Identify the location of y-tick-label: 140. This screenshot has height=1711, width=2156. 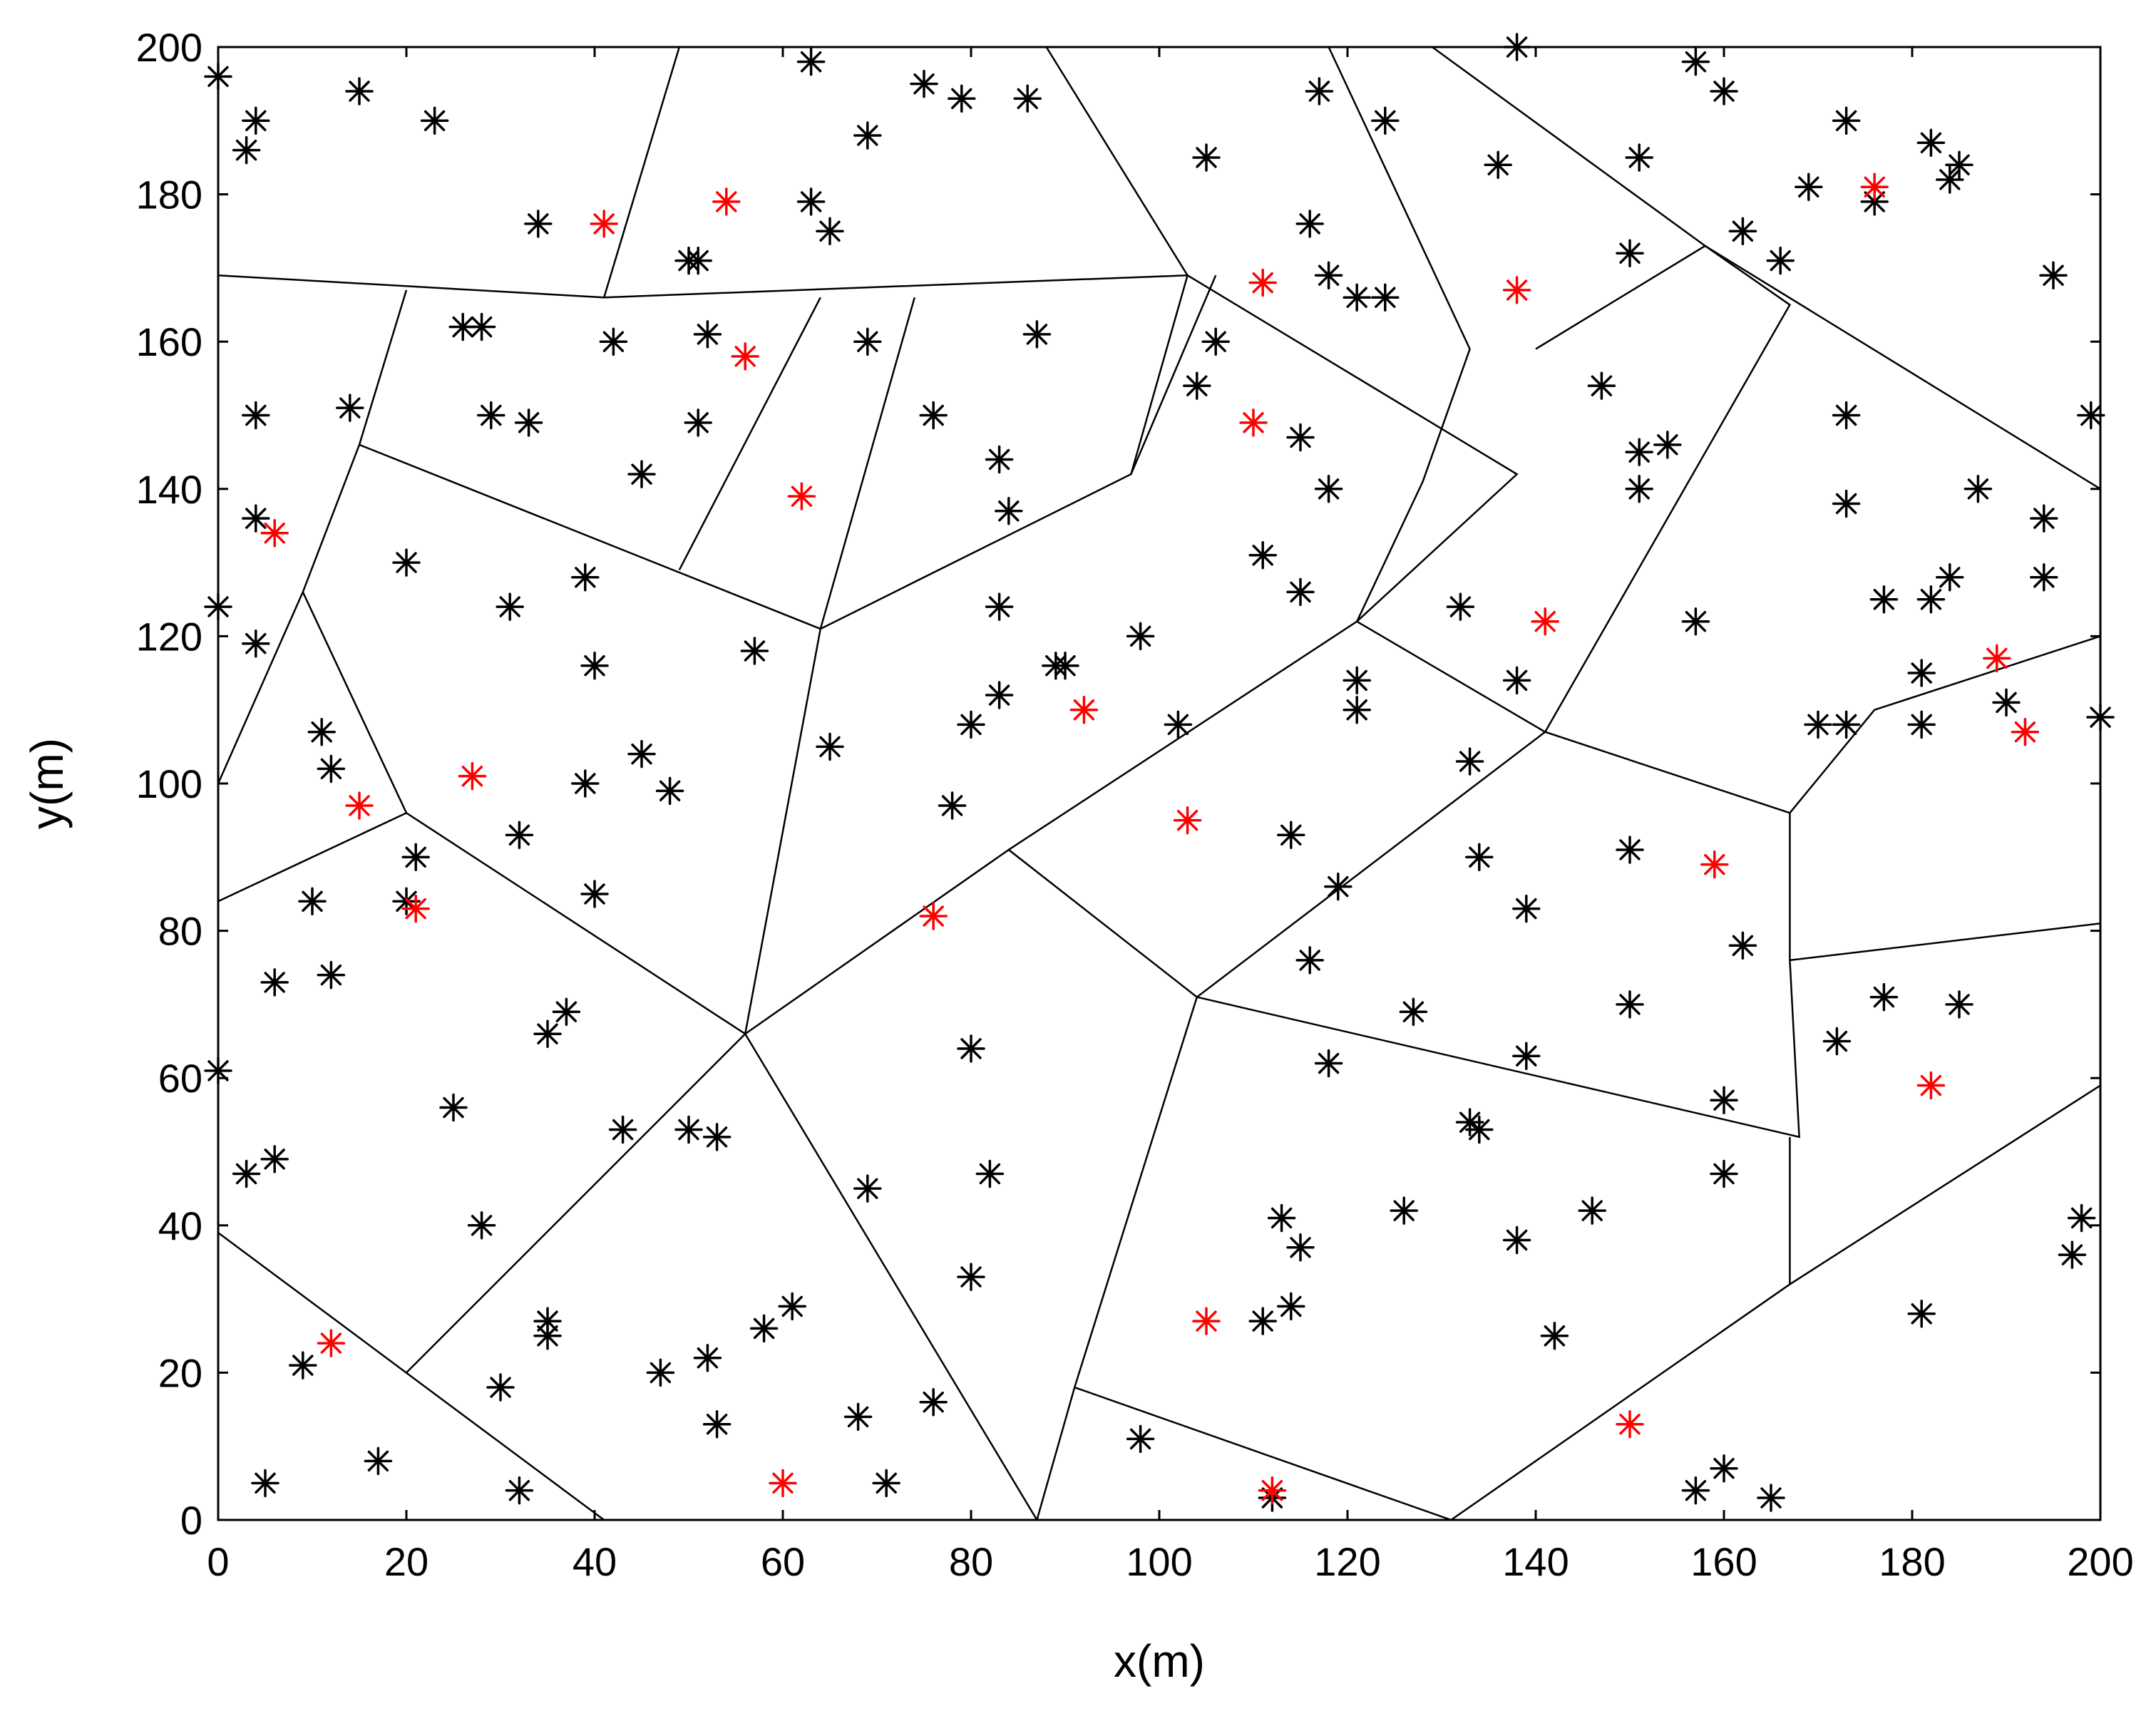
(169, 489).